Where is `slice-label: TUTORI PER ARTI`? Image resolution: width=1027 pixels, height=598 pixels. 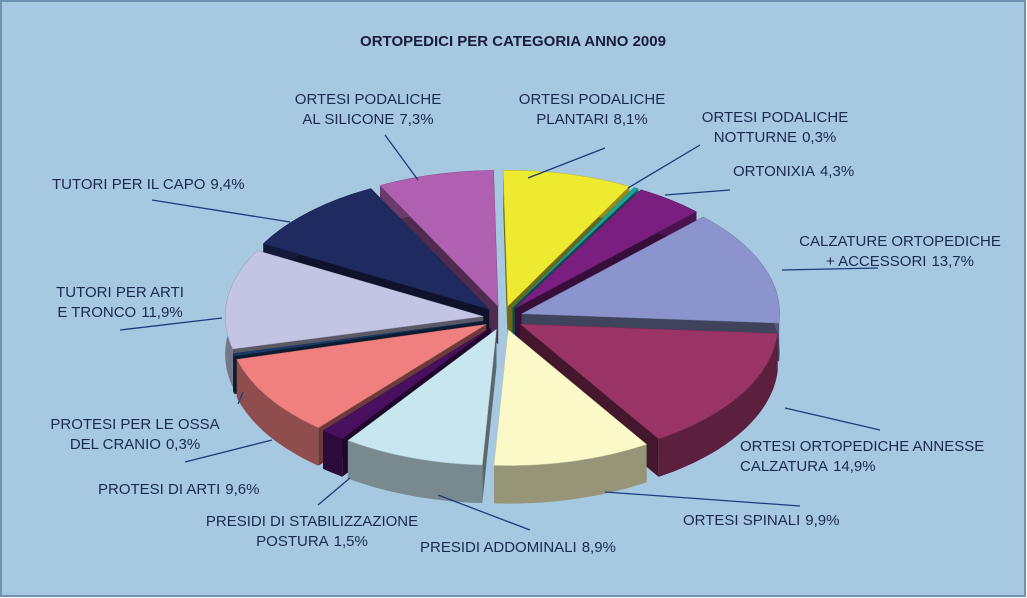 slice-label: TUTORI PER ARTI is located at coordinates (120, 292).